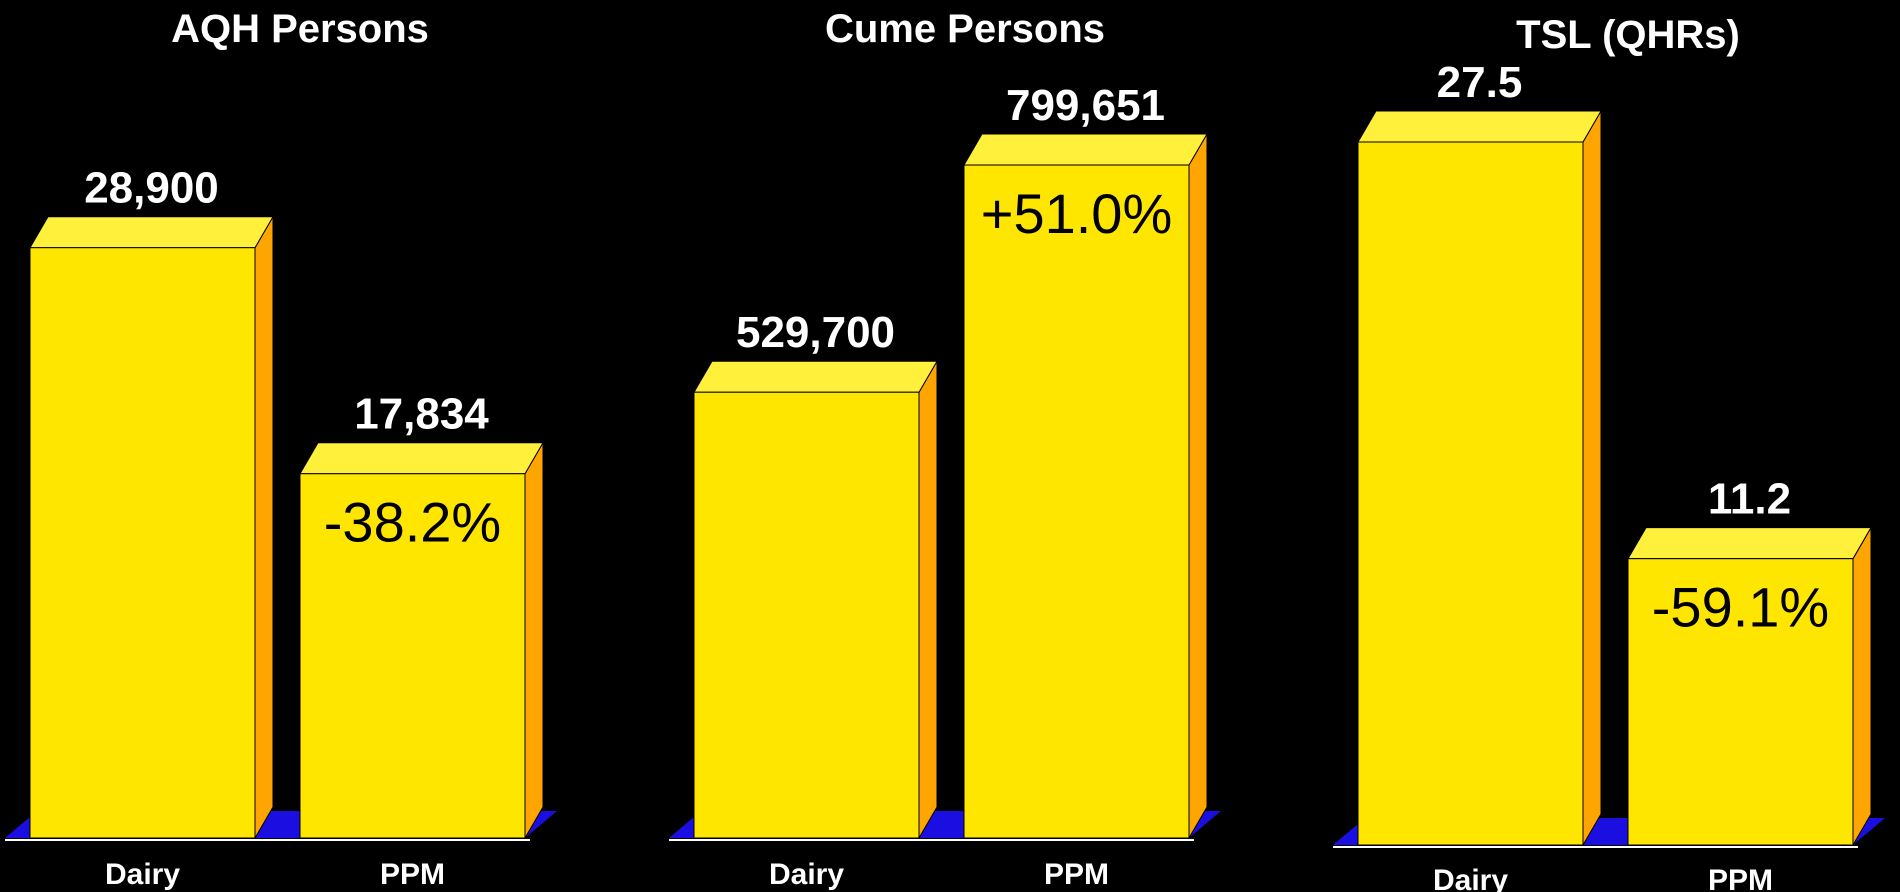 This screenshot has height=892, width=1900. What do you see at coordinates (421, 414) in the screenshot?
I see `bar-value-label: 17,834` at bounding box center [421, 414].